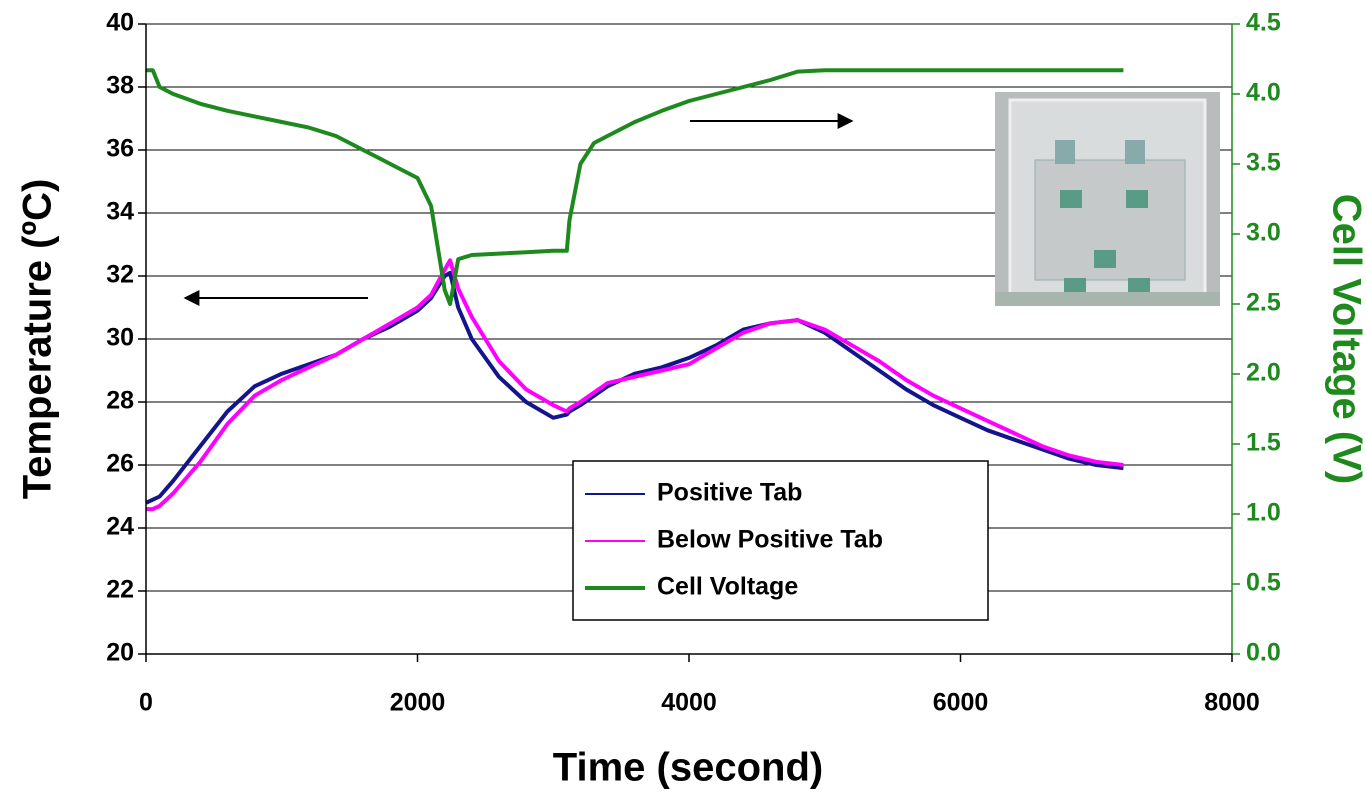  Describe the element at coordinates (120, 338) in the screenshot. I see `y-tick-label: 30` at that location.